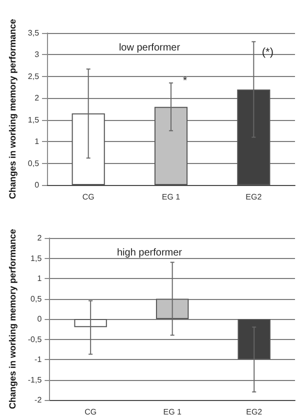  I want to click on text: low performer, so click(149, 48).